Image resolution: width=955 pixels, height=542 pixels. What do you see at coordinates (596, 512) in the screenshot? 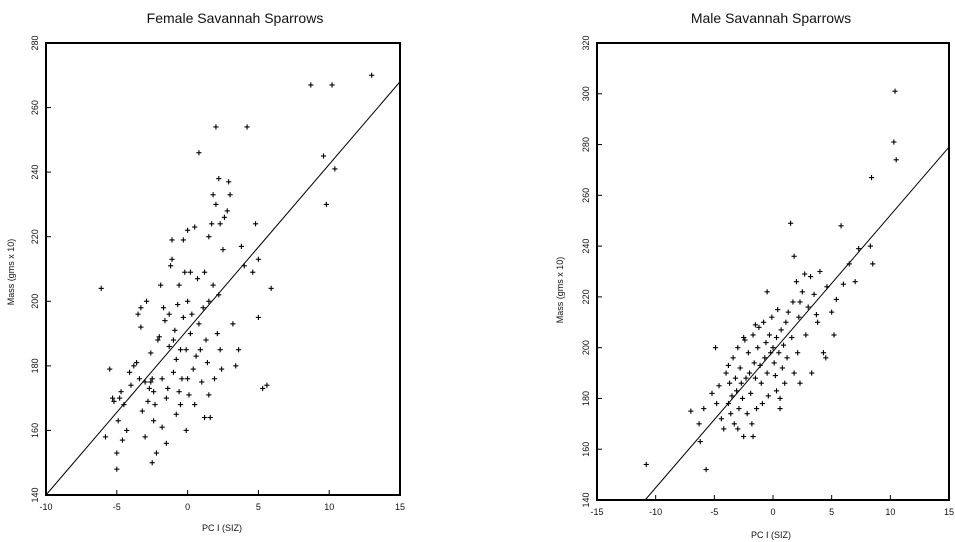
I see `x-tick-label: -15` at bounding box center [596, 512].